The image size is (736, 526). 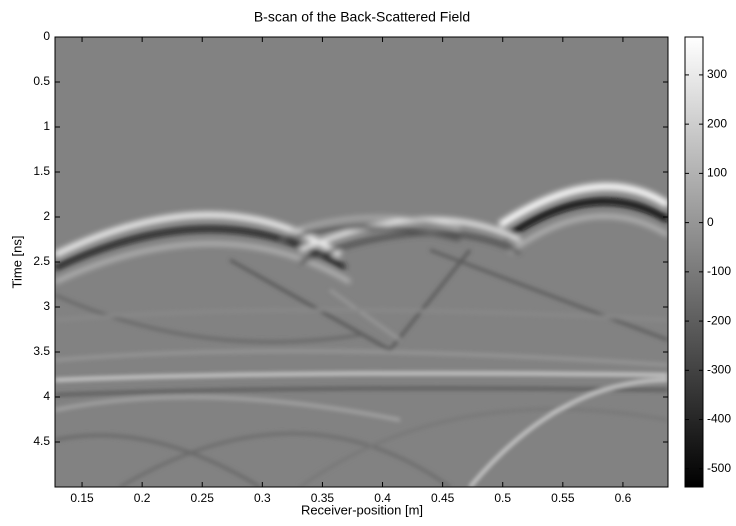 I want to click on x-tick-label: 0.6, so click(x=623, y=498).